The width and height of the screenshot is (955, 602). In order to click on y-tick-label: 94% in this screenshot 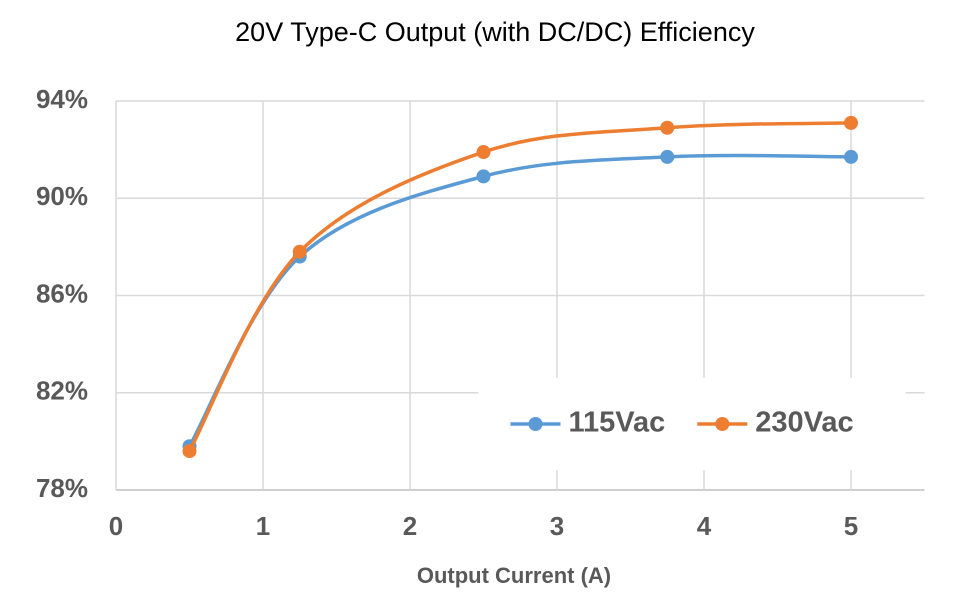, I will do `click(62, 99)`.